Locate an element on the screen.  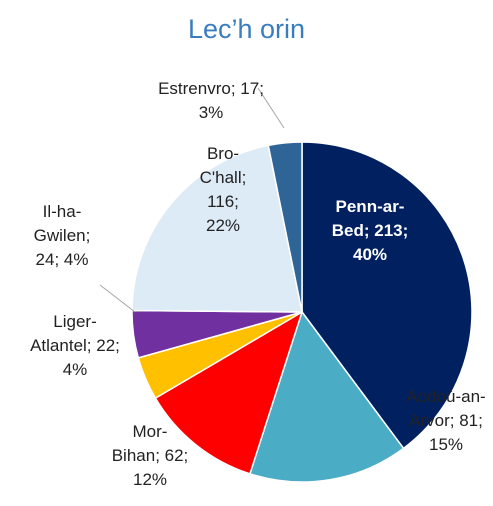
chart-title: Lec’h orin is located at coordinates (246, 29).